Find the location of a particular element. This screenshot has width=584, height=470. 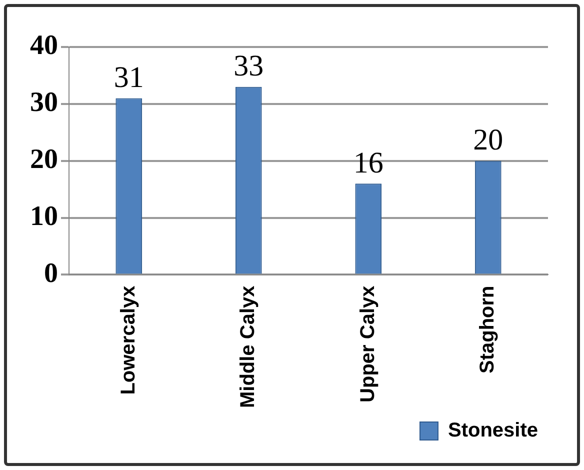

data-label: 31 is located at coordinates (129, 77).